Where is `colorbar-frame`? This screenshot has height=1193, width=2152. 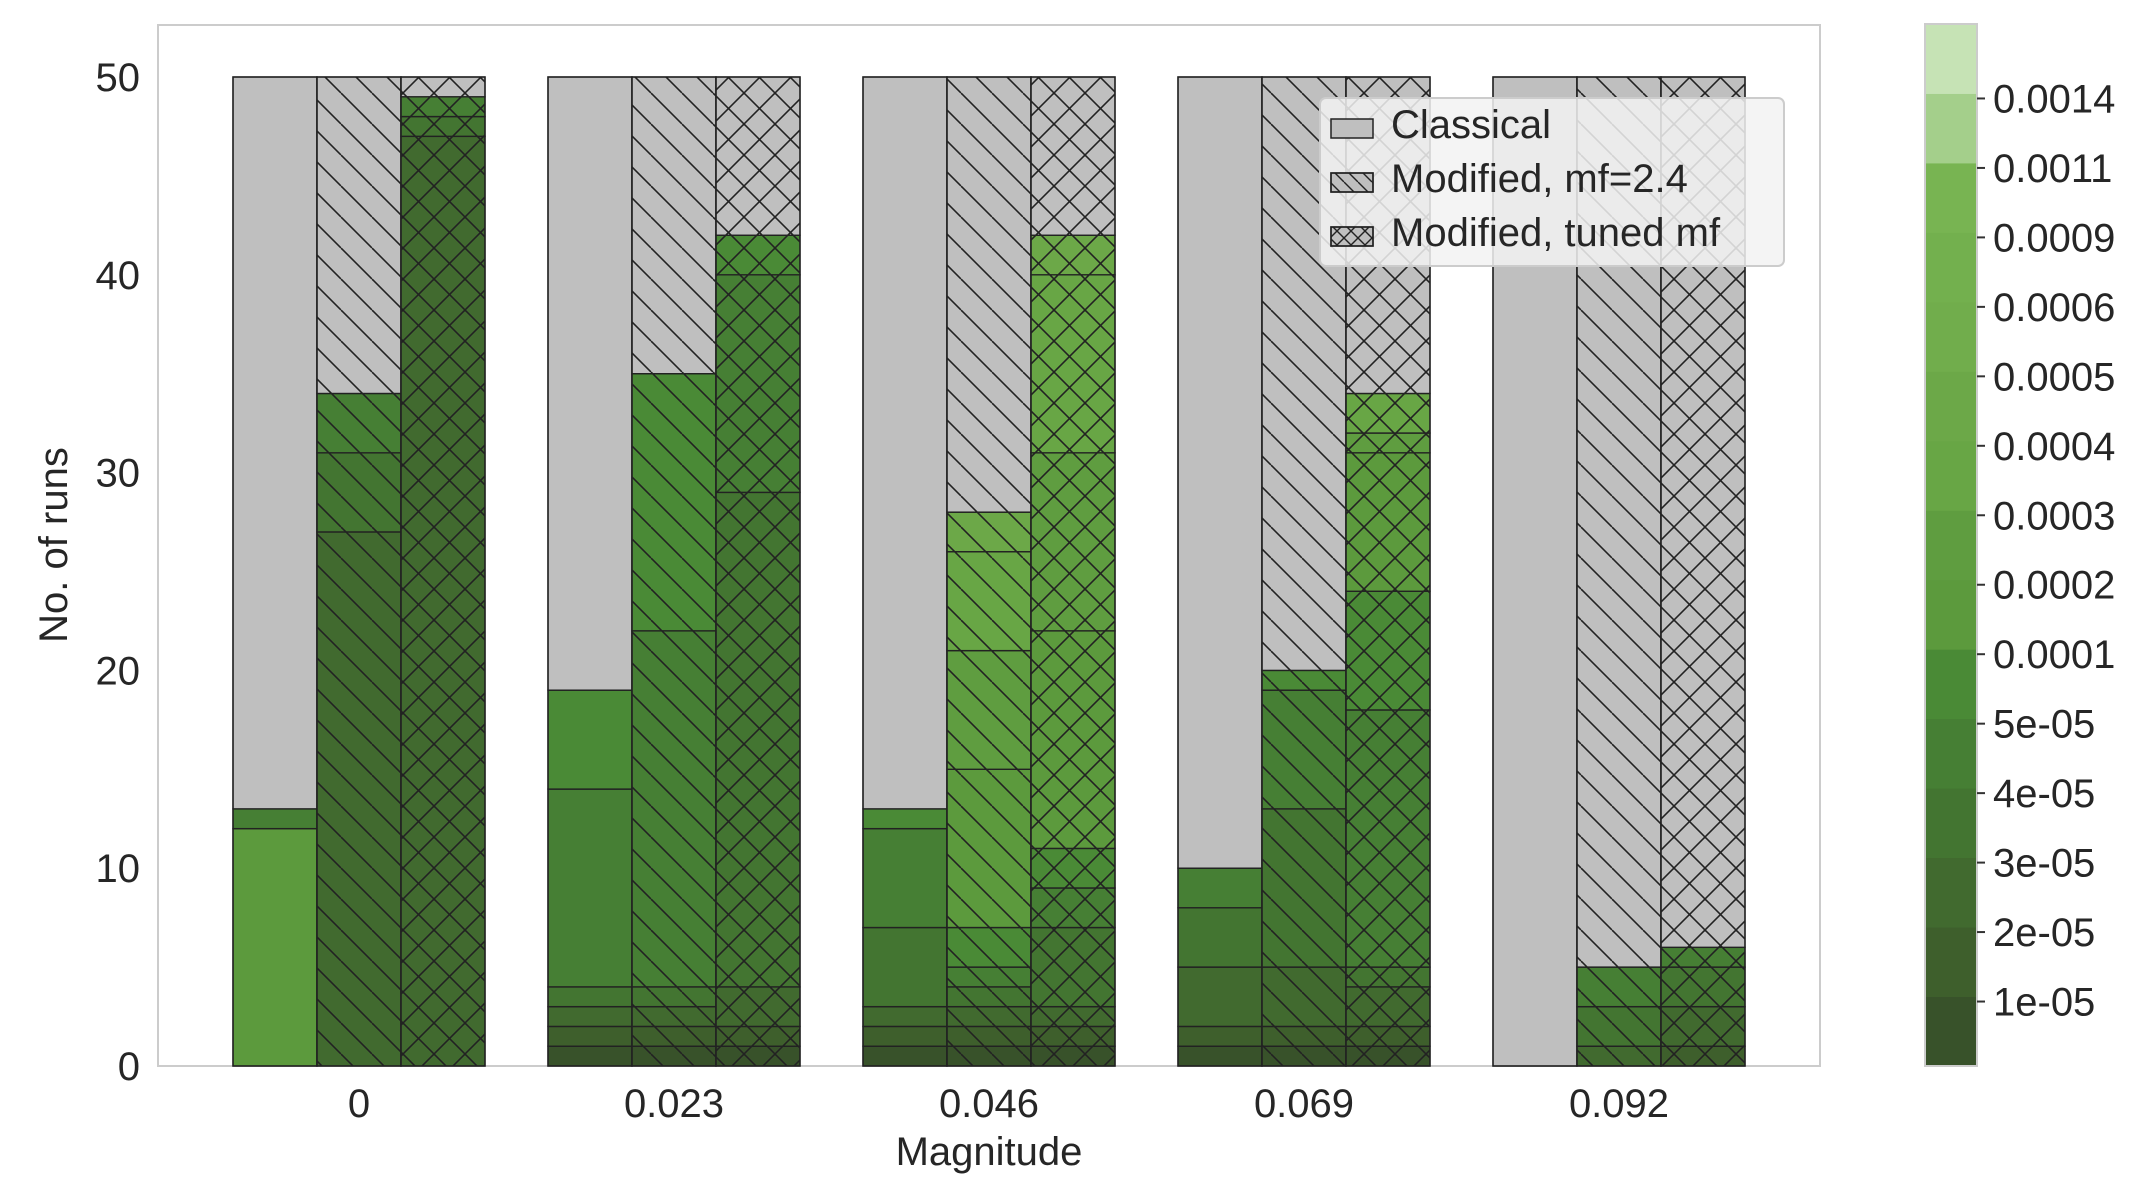 colorbar-frame is located at coordinates (1951, 545).